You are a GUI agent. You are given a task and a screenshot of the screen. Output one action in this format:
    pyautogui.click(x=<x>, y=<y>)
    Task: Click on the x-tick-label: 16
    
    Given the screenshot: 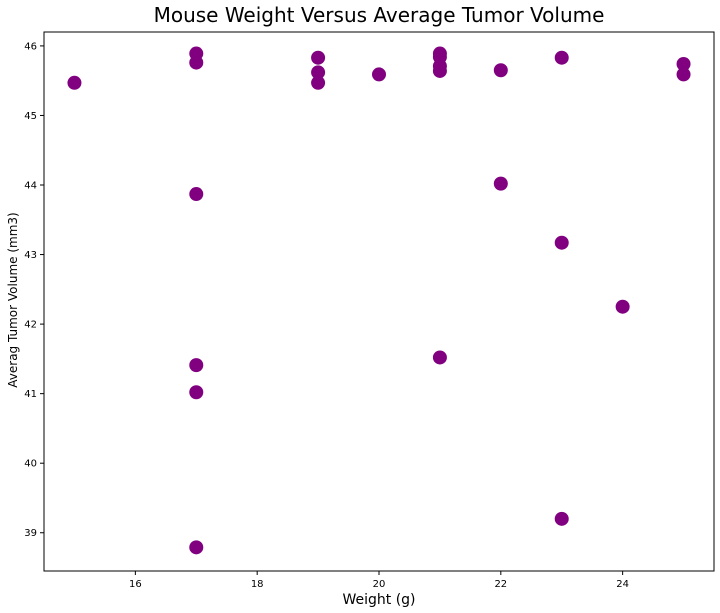 What is the action you would take?
    pyautogui.click(x=135, y=584)
    